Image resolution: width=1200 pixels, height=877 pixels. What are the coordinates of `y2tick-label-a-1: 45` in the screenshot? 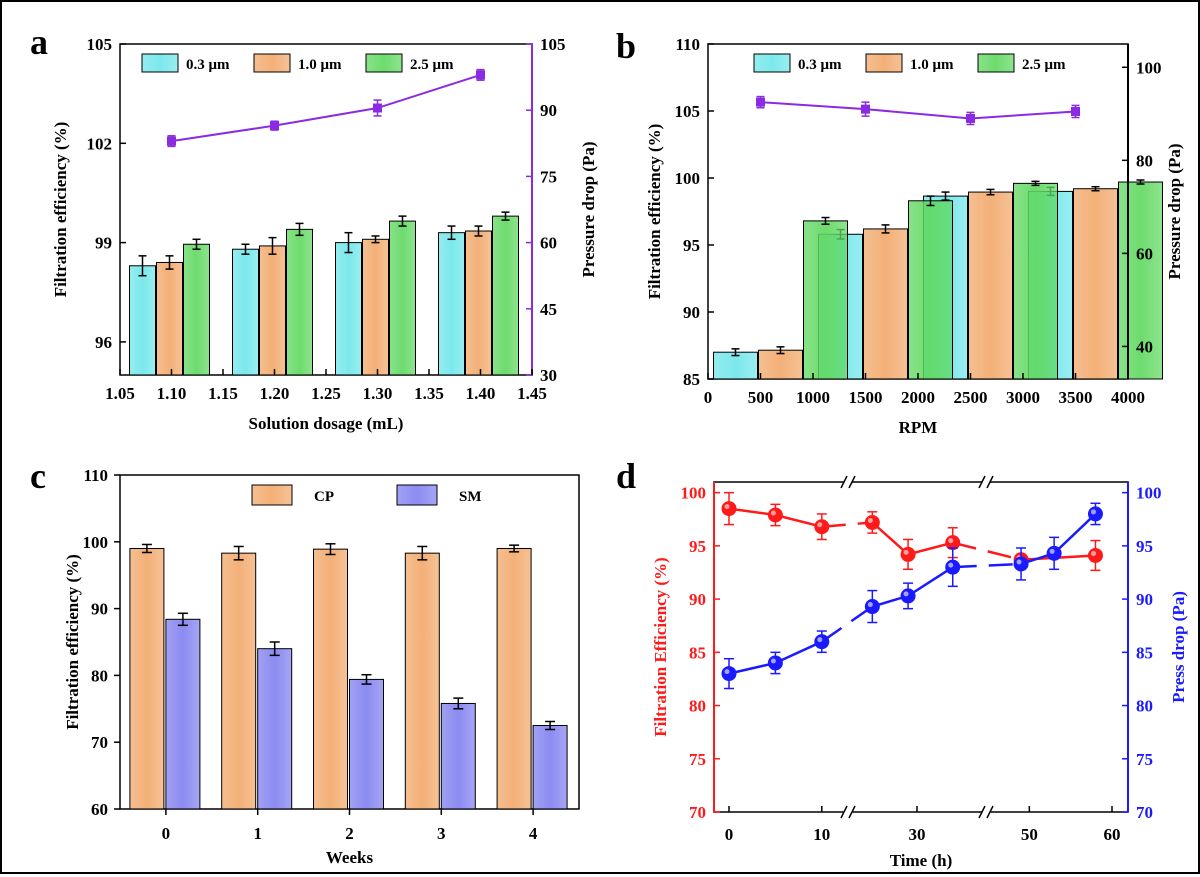 It's located at (548, 309).